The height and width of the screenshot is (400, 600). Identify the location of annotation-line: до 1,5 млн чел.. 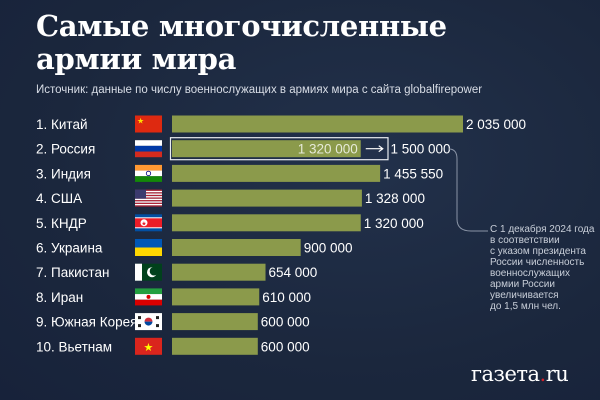
(525, 306).